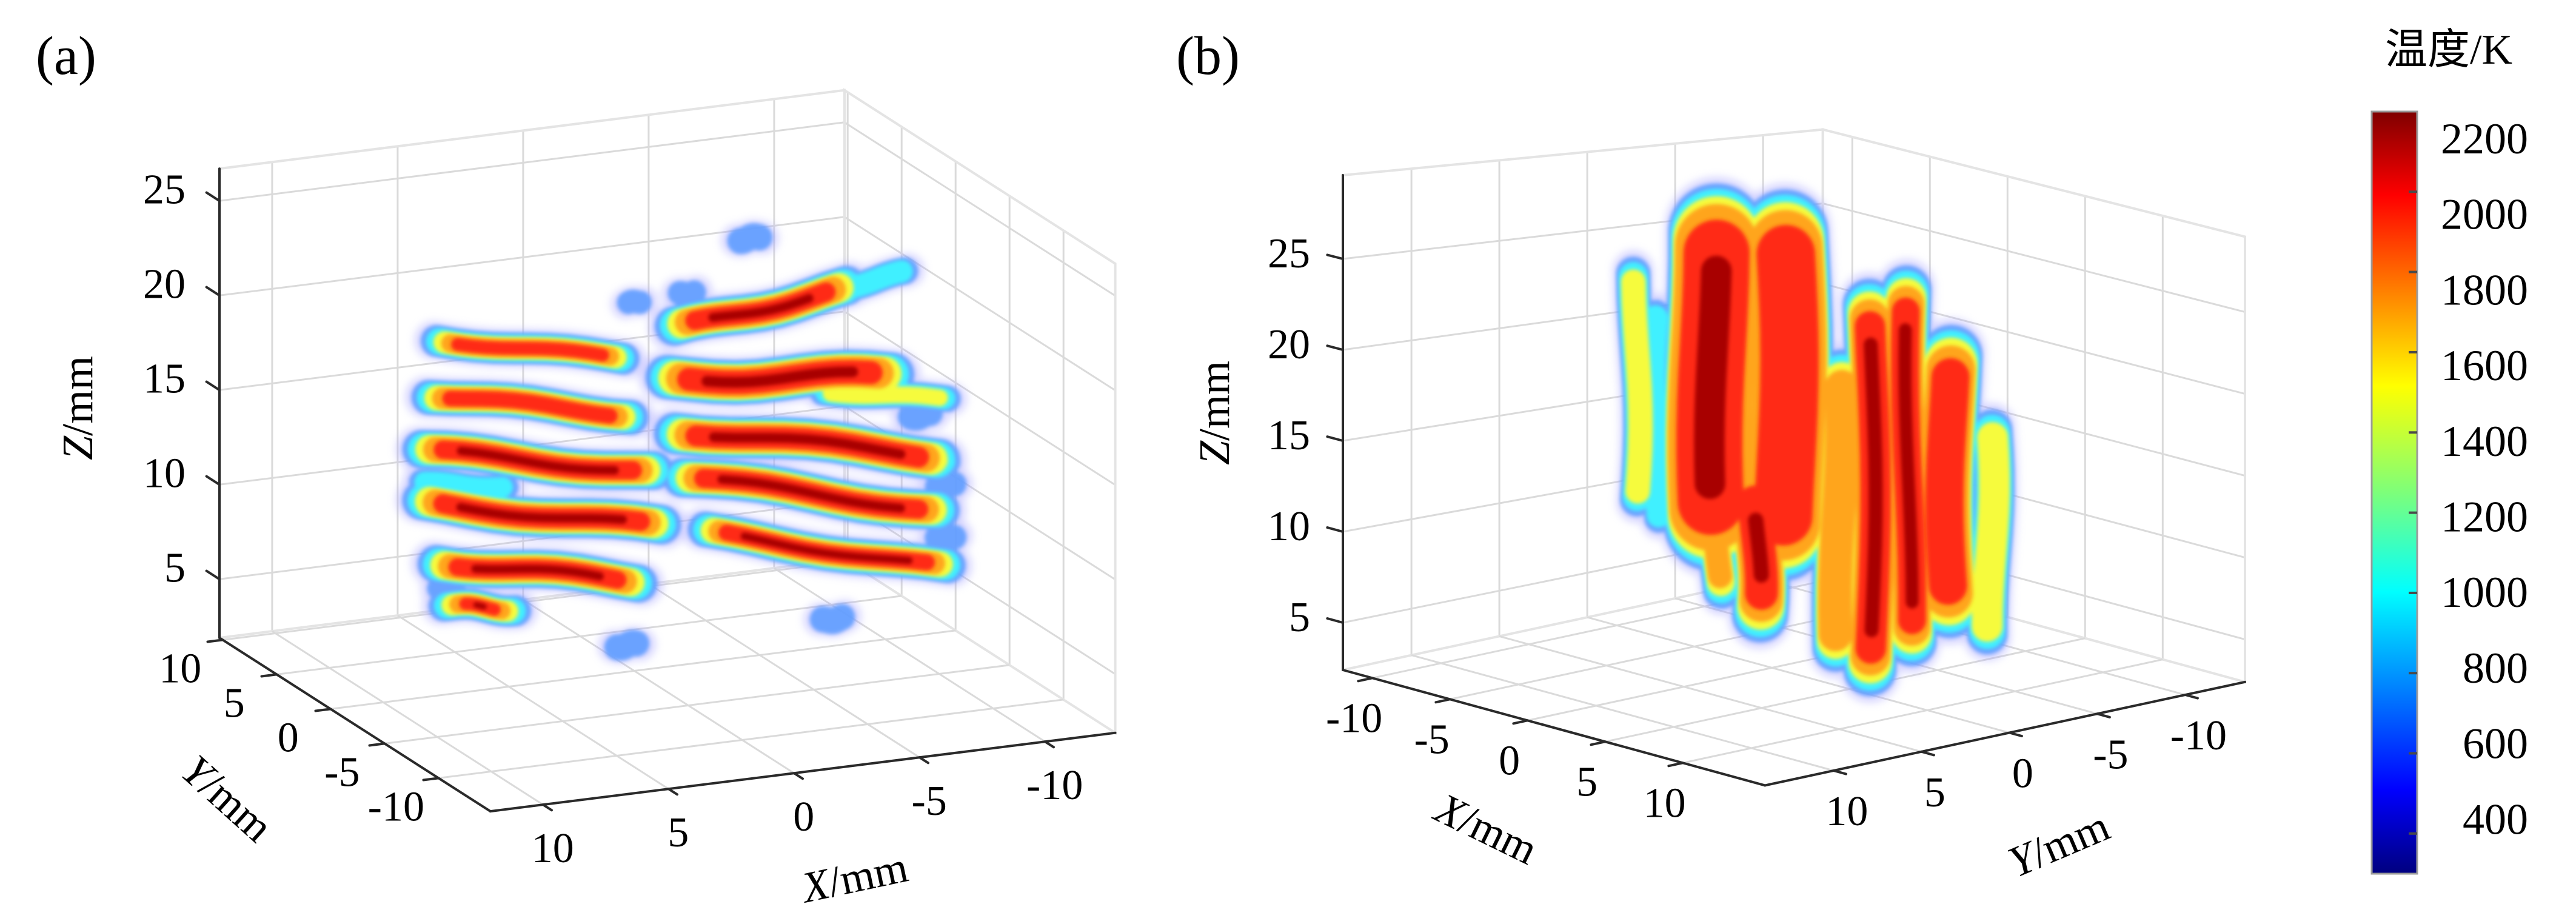 This screenshot has height=924, width=2576. What do you see at coordinates (288, 737) in the screenshot?
I see `y-tick-label: 0` at bounding box center [288, 737].